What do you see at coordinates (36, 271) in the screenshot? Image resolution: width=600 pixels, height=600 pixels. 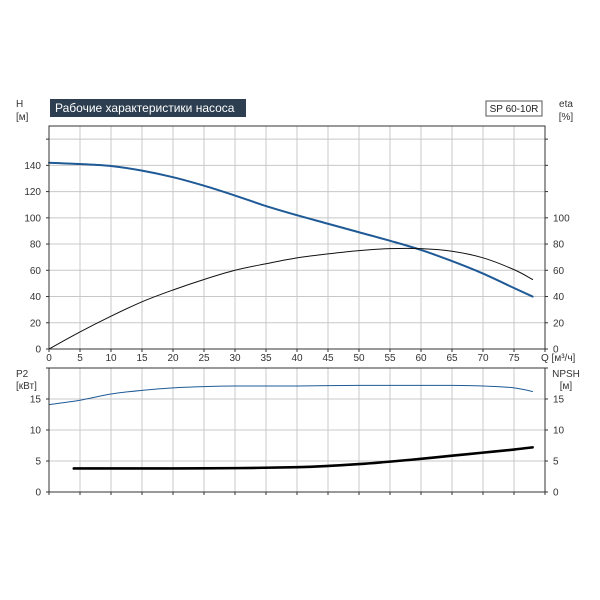 I see `y-tick-label-left: 60` at bounding box center [36, 271].